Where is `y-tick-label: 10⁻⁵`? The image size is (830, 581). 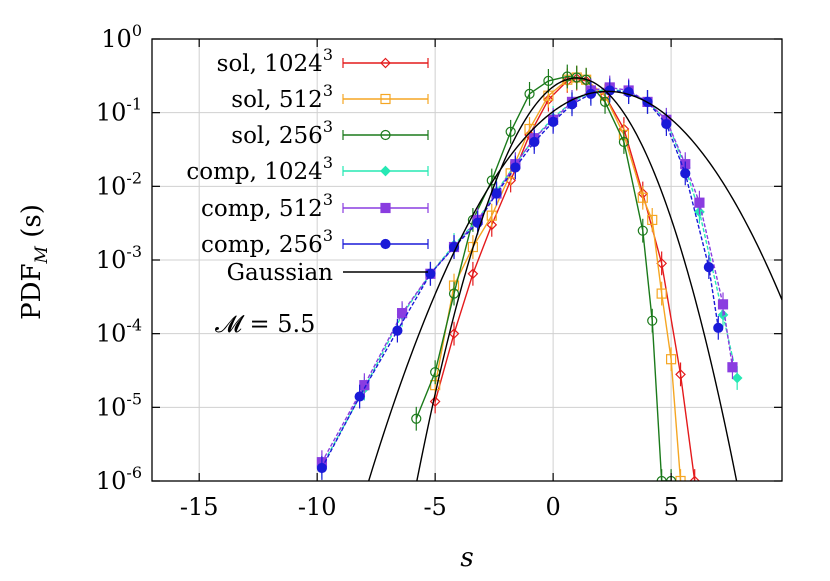
y-tick-label: 10⁻⁵ is located at coordinates (119, 405).